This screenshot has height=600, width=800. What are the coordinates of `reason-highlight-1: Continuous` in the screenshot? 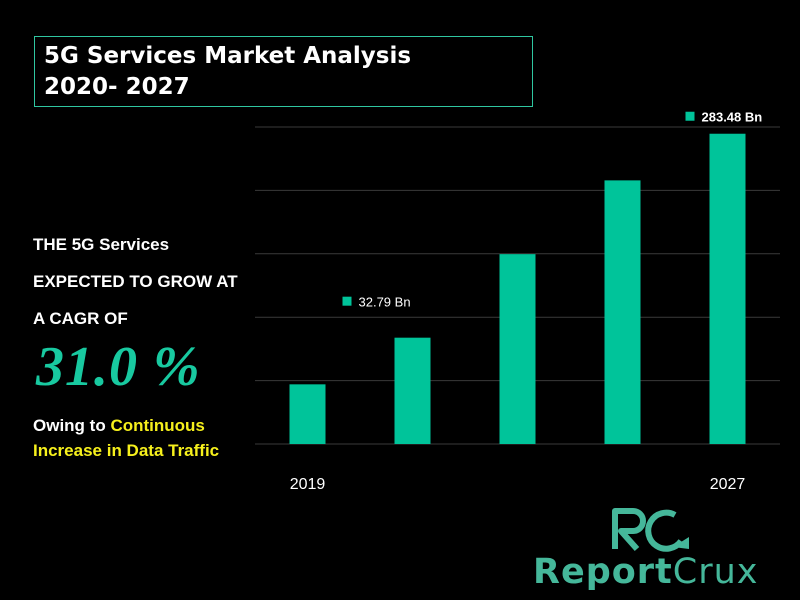 It's located at (157, 425).